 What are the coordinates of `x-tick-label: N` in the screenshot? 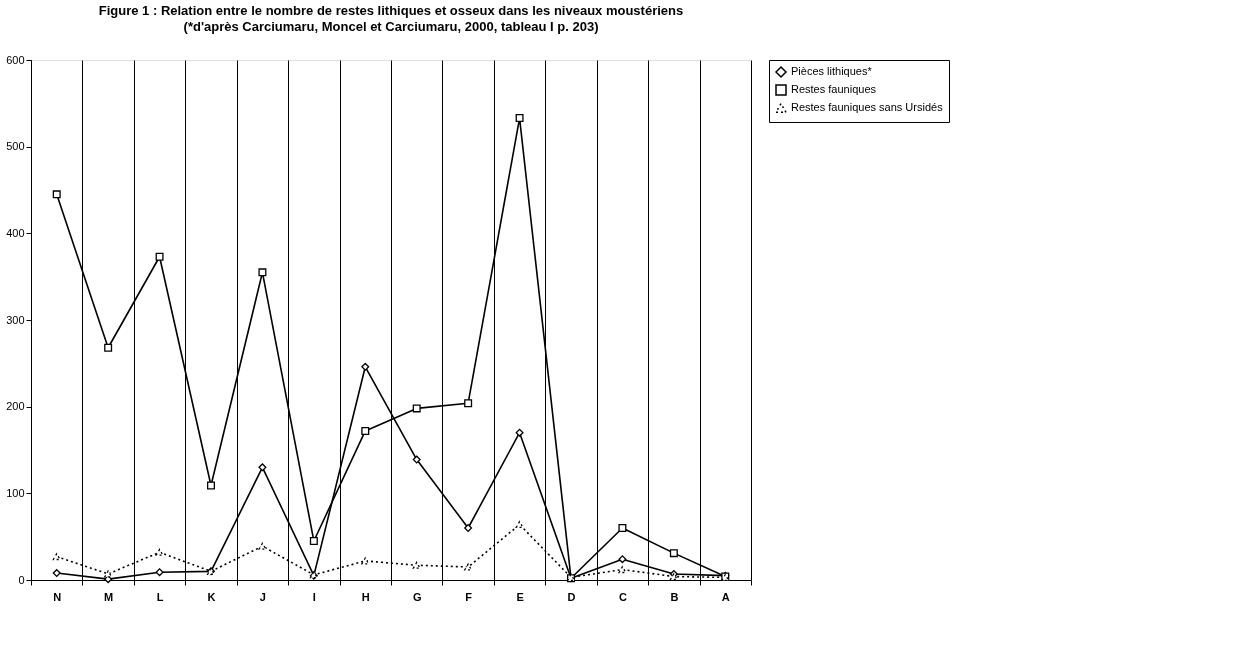 It's located at (57, 596).